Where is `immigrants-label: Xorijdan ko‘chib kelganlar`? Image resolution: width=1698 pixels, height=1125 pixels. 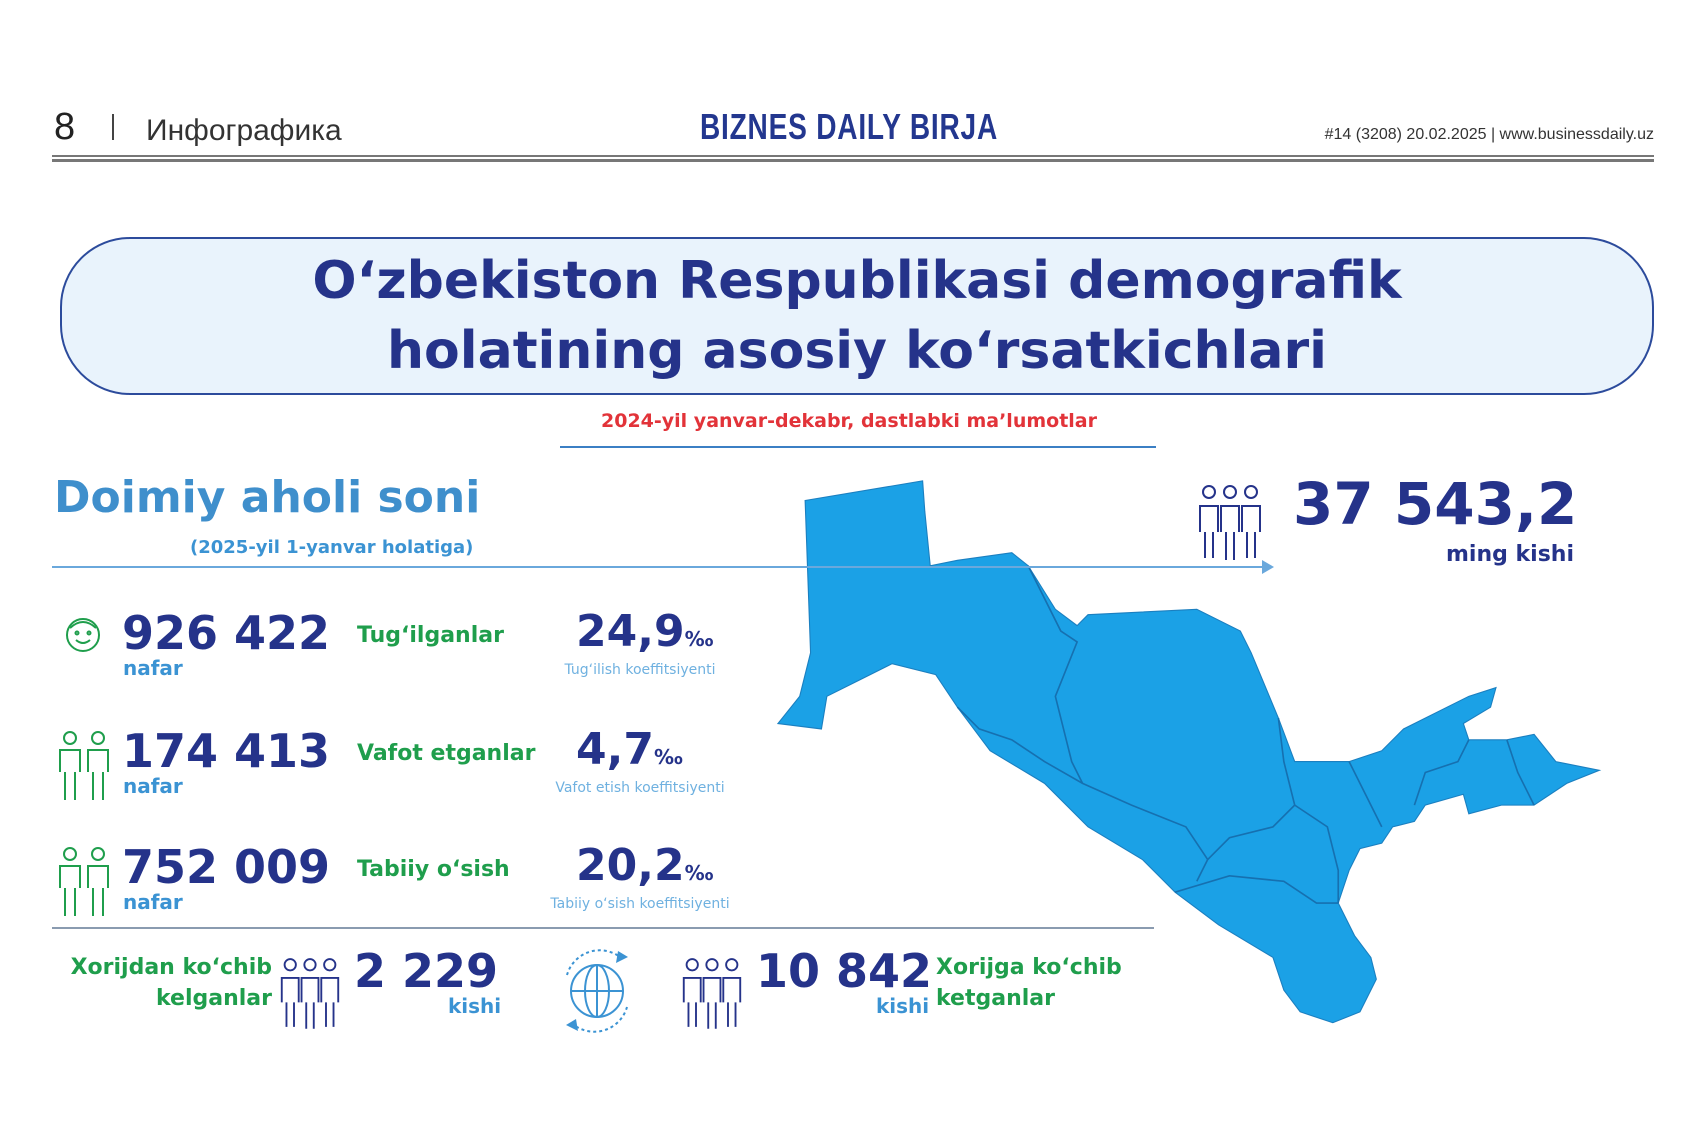 immigrants-label: Xorijdan ko‘chib kelganlar is located at coordinates (169, 983).